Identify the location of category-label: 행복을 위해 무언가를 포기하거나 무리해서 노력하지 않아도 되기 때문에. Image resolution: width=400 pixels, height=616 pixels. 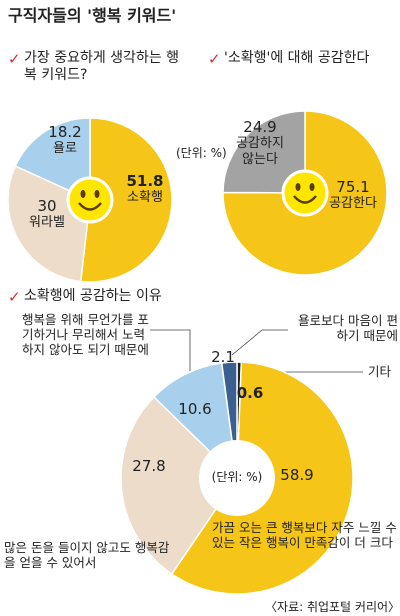
(85, 334).